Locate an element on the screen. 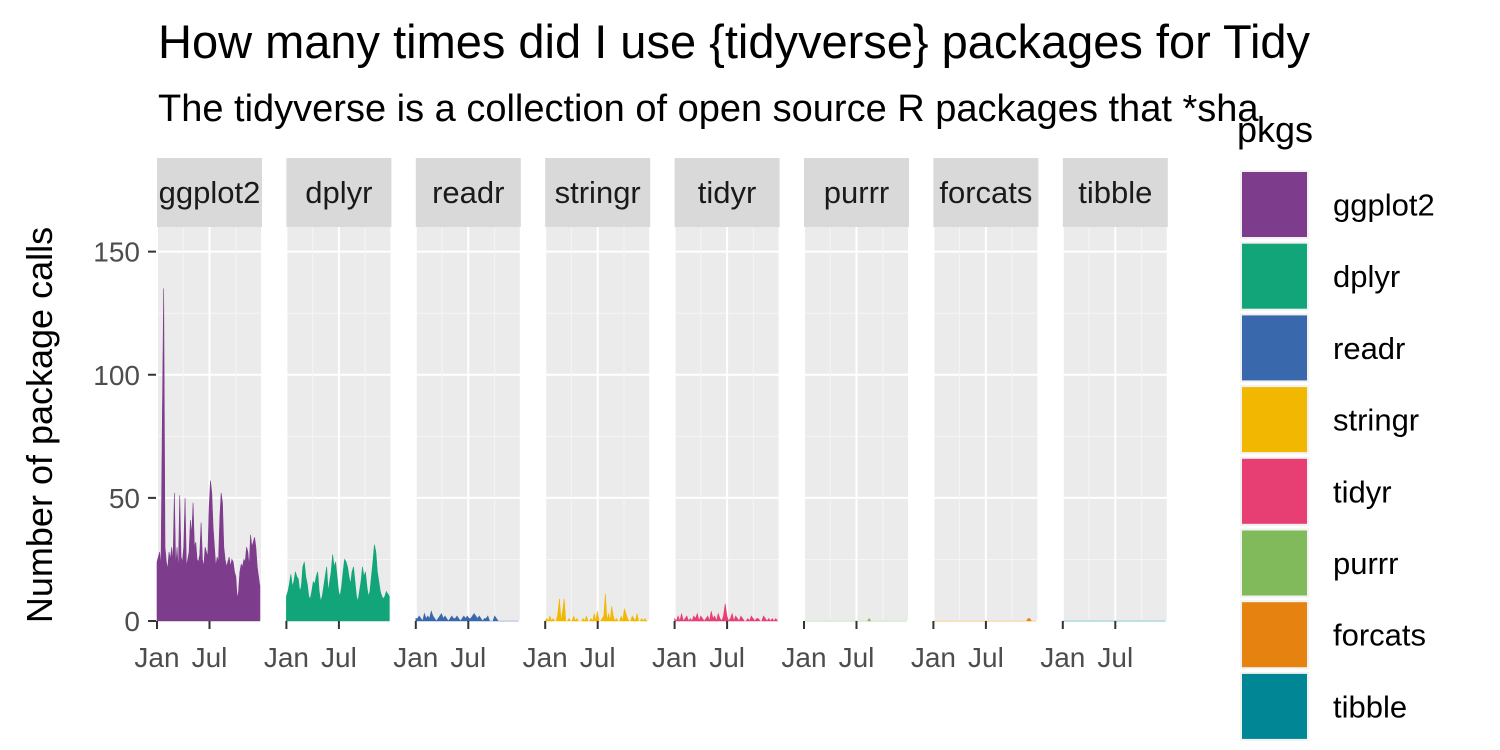 This screenshot has height=750, width=1500. facet-strip-label-tibble: tibble is located at coordinates (1115, 192).